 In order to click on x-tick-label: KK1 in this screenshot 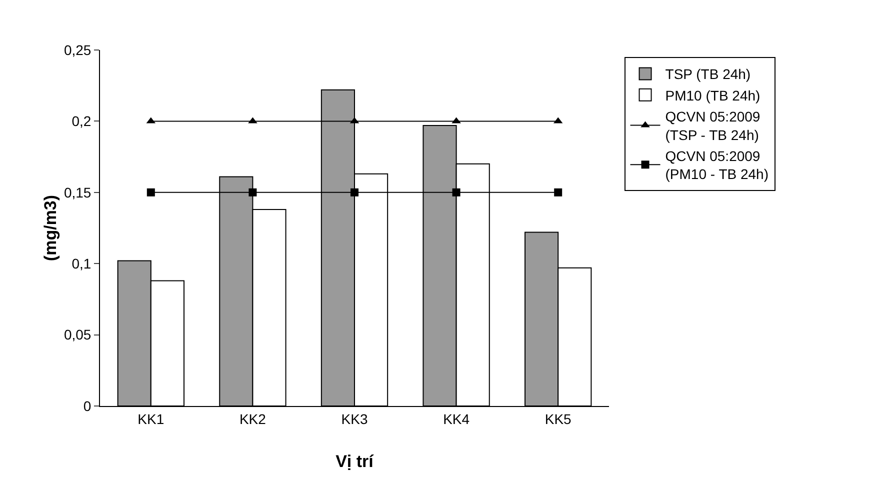, I will do `click(151, 418)`.